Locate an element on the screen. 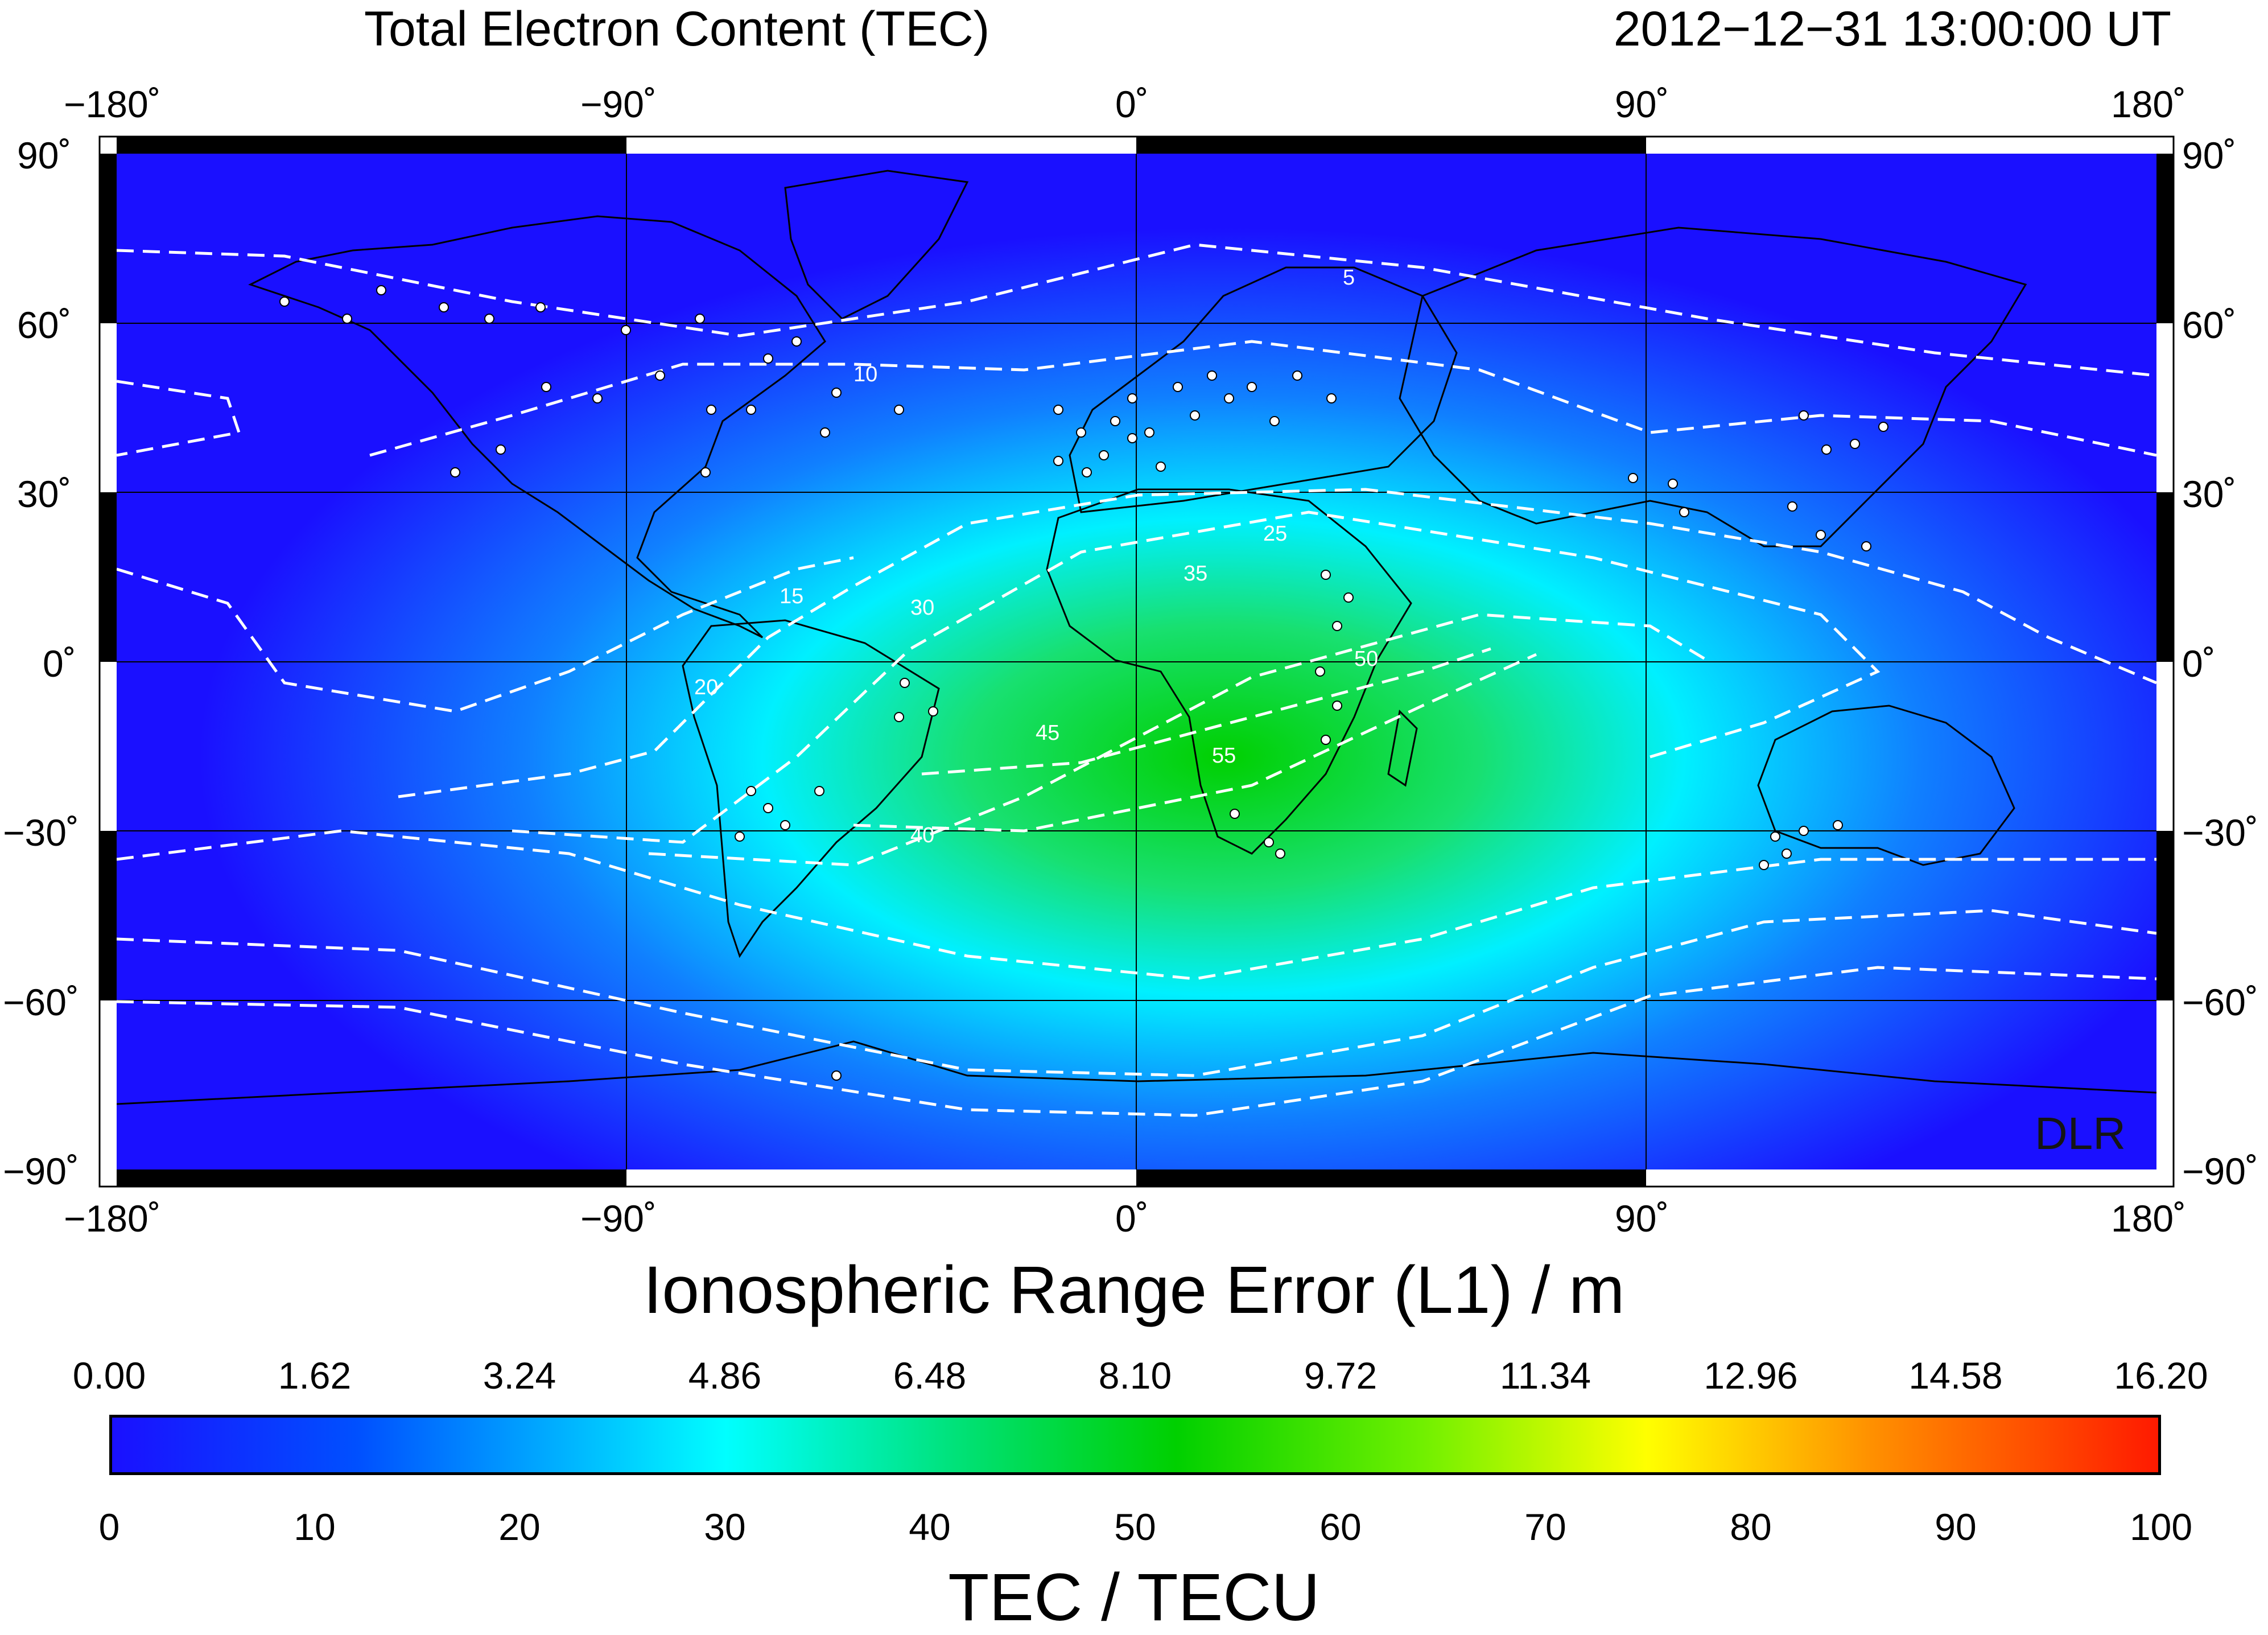 The width and height of the screenshot is (2268, 1635). range-error-label: 14.58 is located at coordinates (1956, 1375).